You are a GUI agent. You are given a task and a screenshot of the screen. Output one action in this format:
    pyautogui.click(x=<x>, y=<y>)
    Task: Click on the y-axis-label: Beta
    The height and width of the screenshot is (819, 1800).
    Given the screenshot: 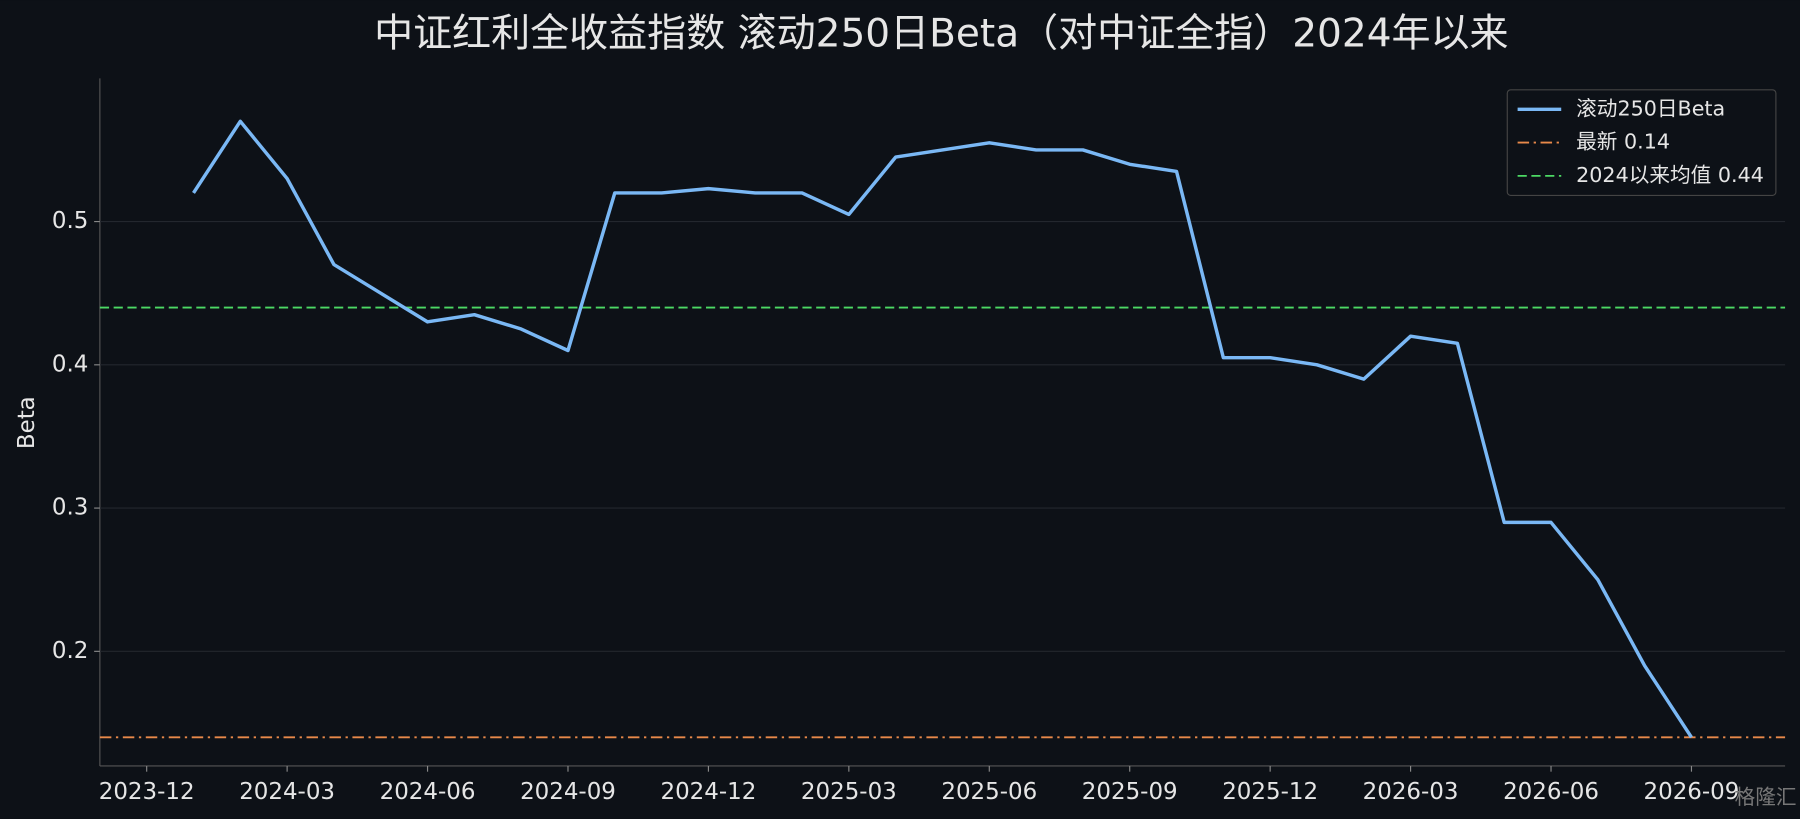 What is the action you would take?
    pyautogui.click(x=27, y=422)
    